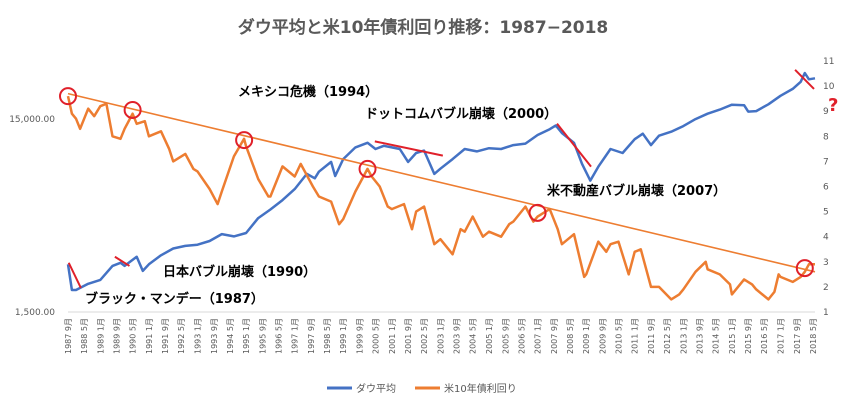 This screenshot has height=410, width=847. I want to click on legend: ダウ平均 米10年債利回り, so click(422, 388).